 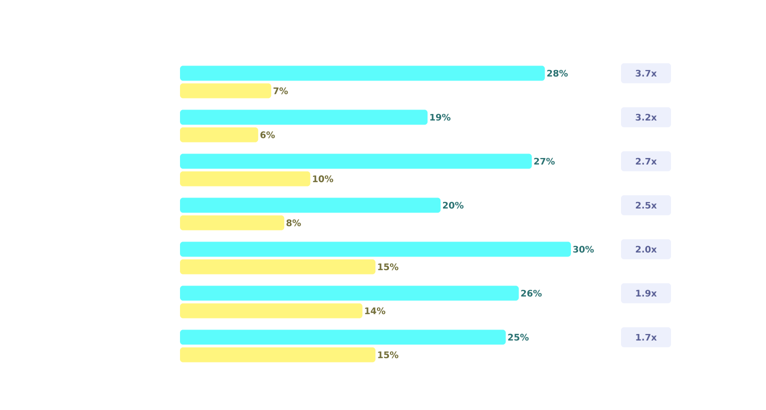 I want to click on data-label: 20%, so click(x=453, y=205).